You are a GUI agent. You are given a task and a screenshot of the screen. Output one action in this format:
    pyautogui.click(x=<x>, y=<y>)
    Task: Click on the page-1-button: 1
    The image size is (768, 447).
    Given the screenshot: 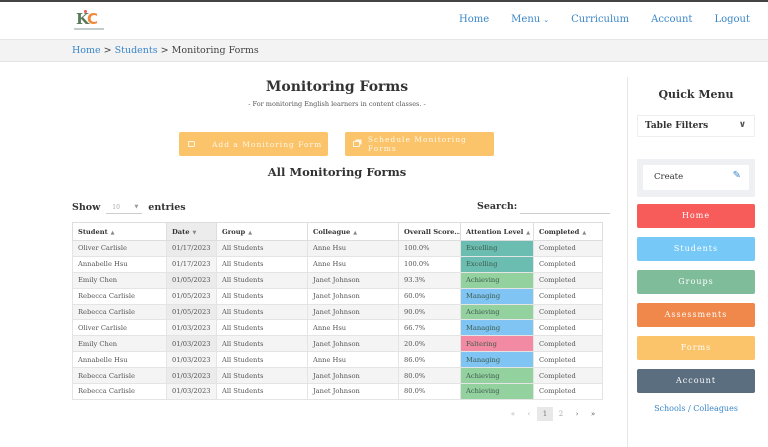 What is the action you would take?
    pyautogui.click(x=545, y=414)
    